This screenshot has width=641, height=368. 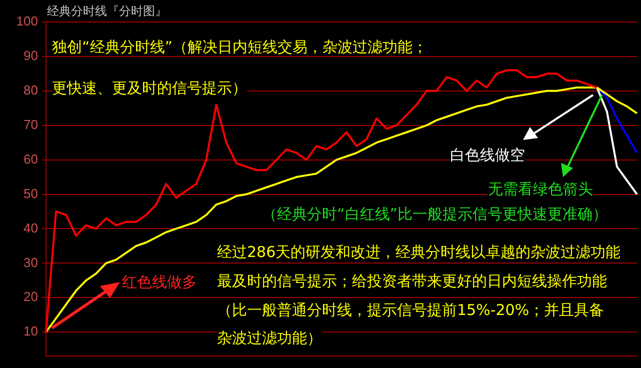 What do you see at coordinates (240, 47) in the screenshot?
I see `annotation: 独创“经典分时线”（解决日内短线交易，杂波过滤功能；` at bounding box center [240, 47].